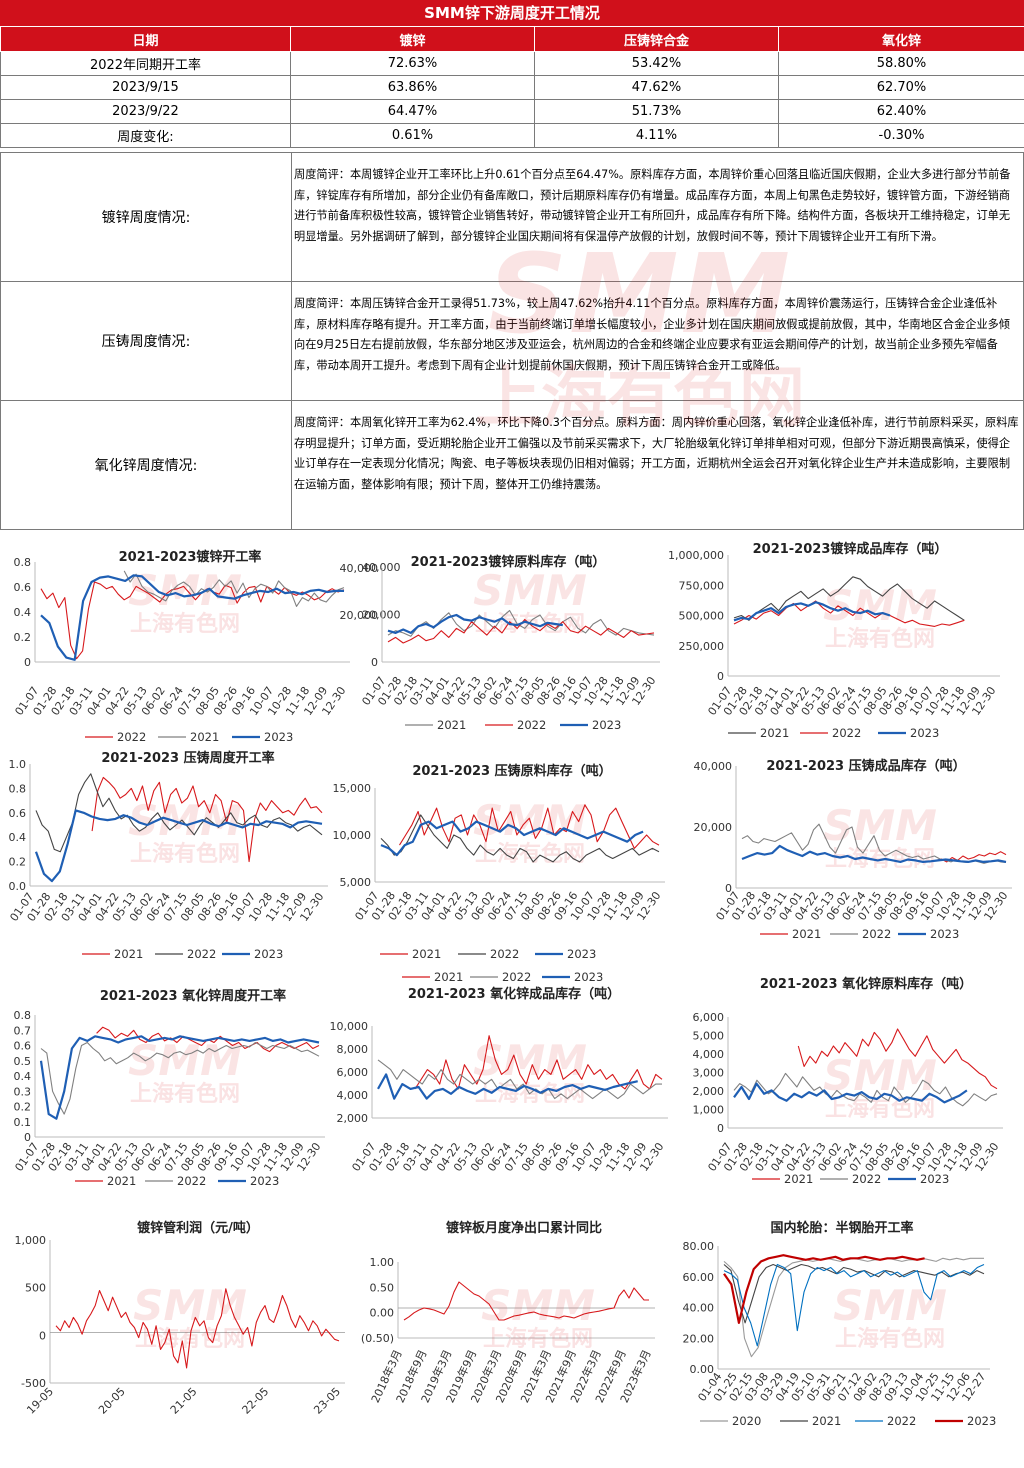  I want to click on y-tick-label: 0.3, so click(23, 1091).